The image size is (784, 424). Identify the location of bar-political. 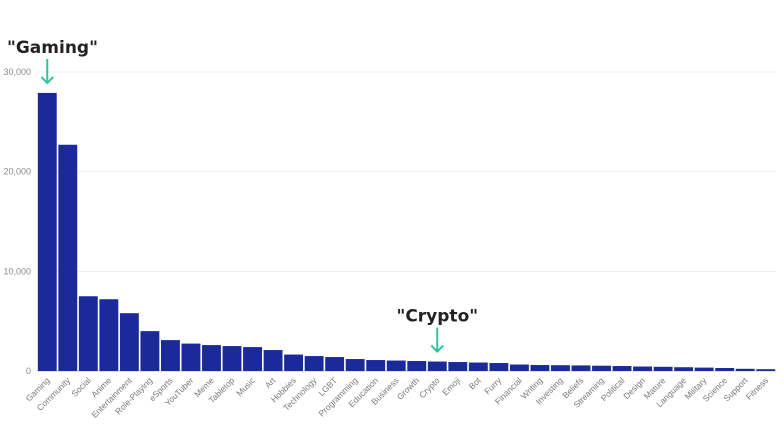
(622, 368).